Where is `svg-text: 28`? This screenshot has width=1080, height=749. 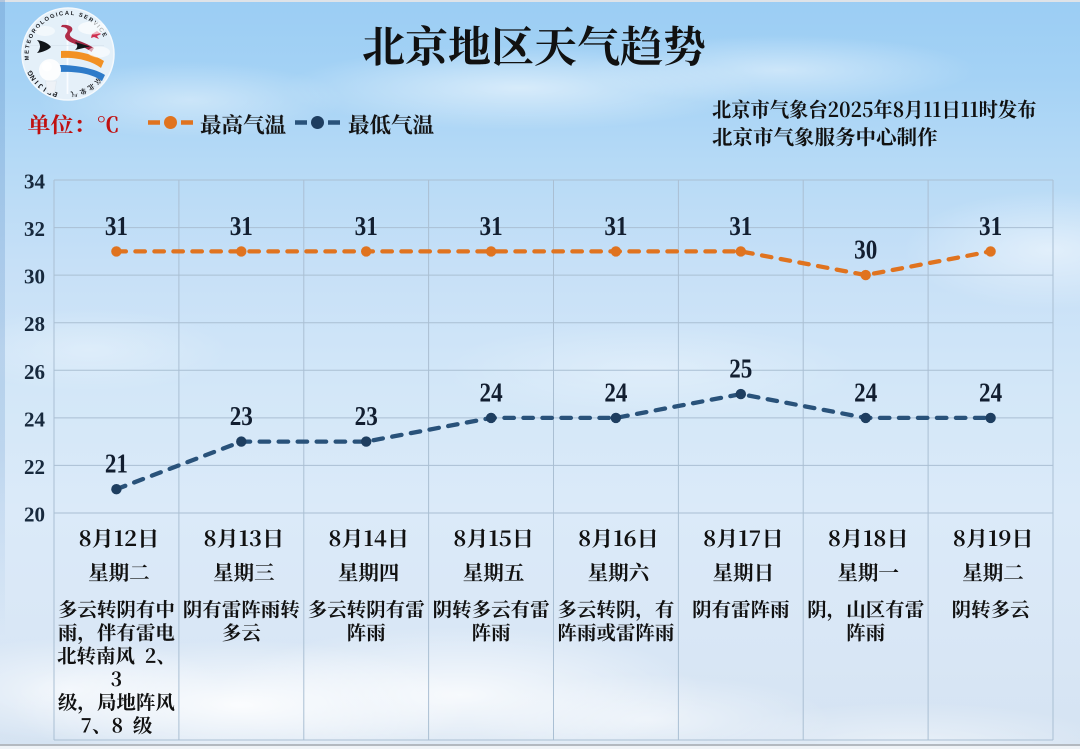
svg-text: 28 is located at coordinates (34, 324).